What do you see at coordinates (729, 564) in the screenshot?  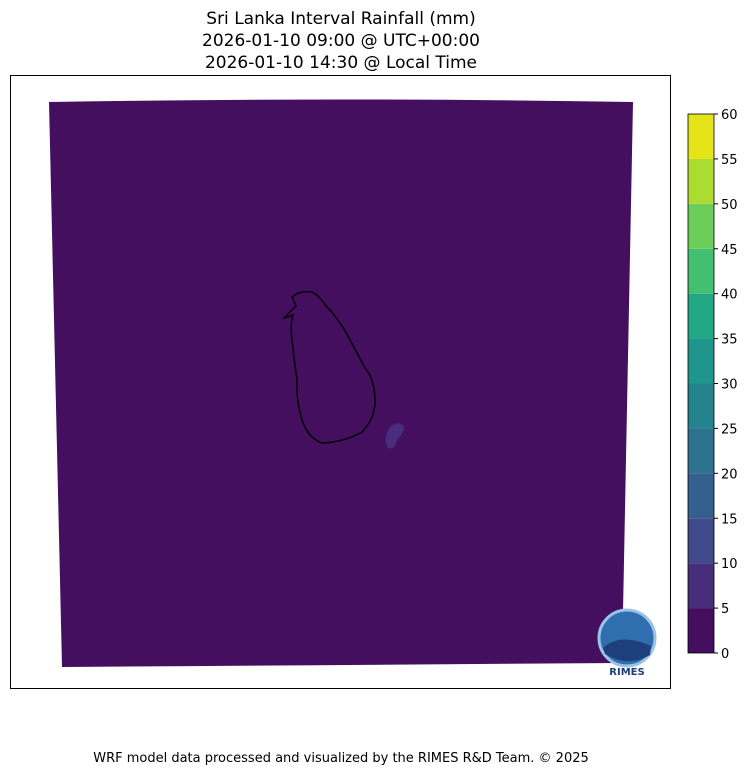 I see `colorbar-tick-label: 10` at bounding box center [729, 564].